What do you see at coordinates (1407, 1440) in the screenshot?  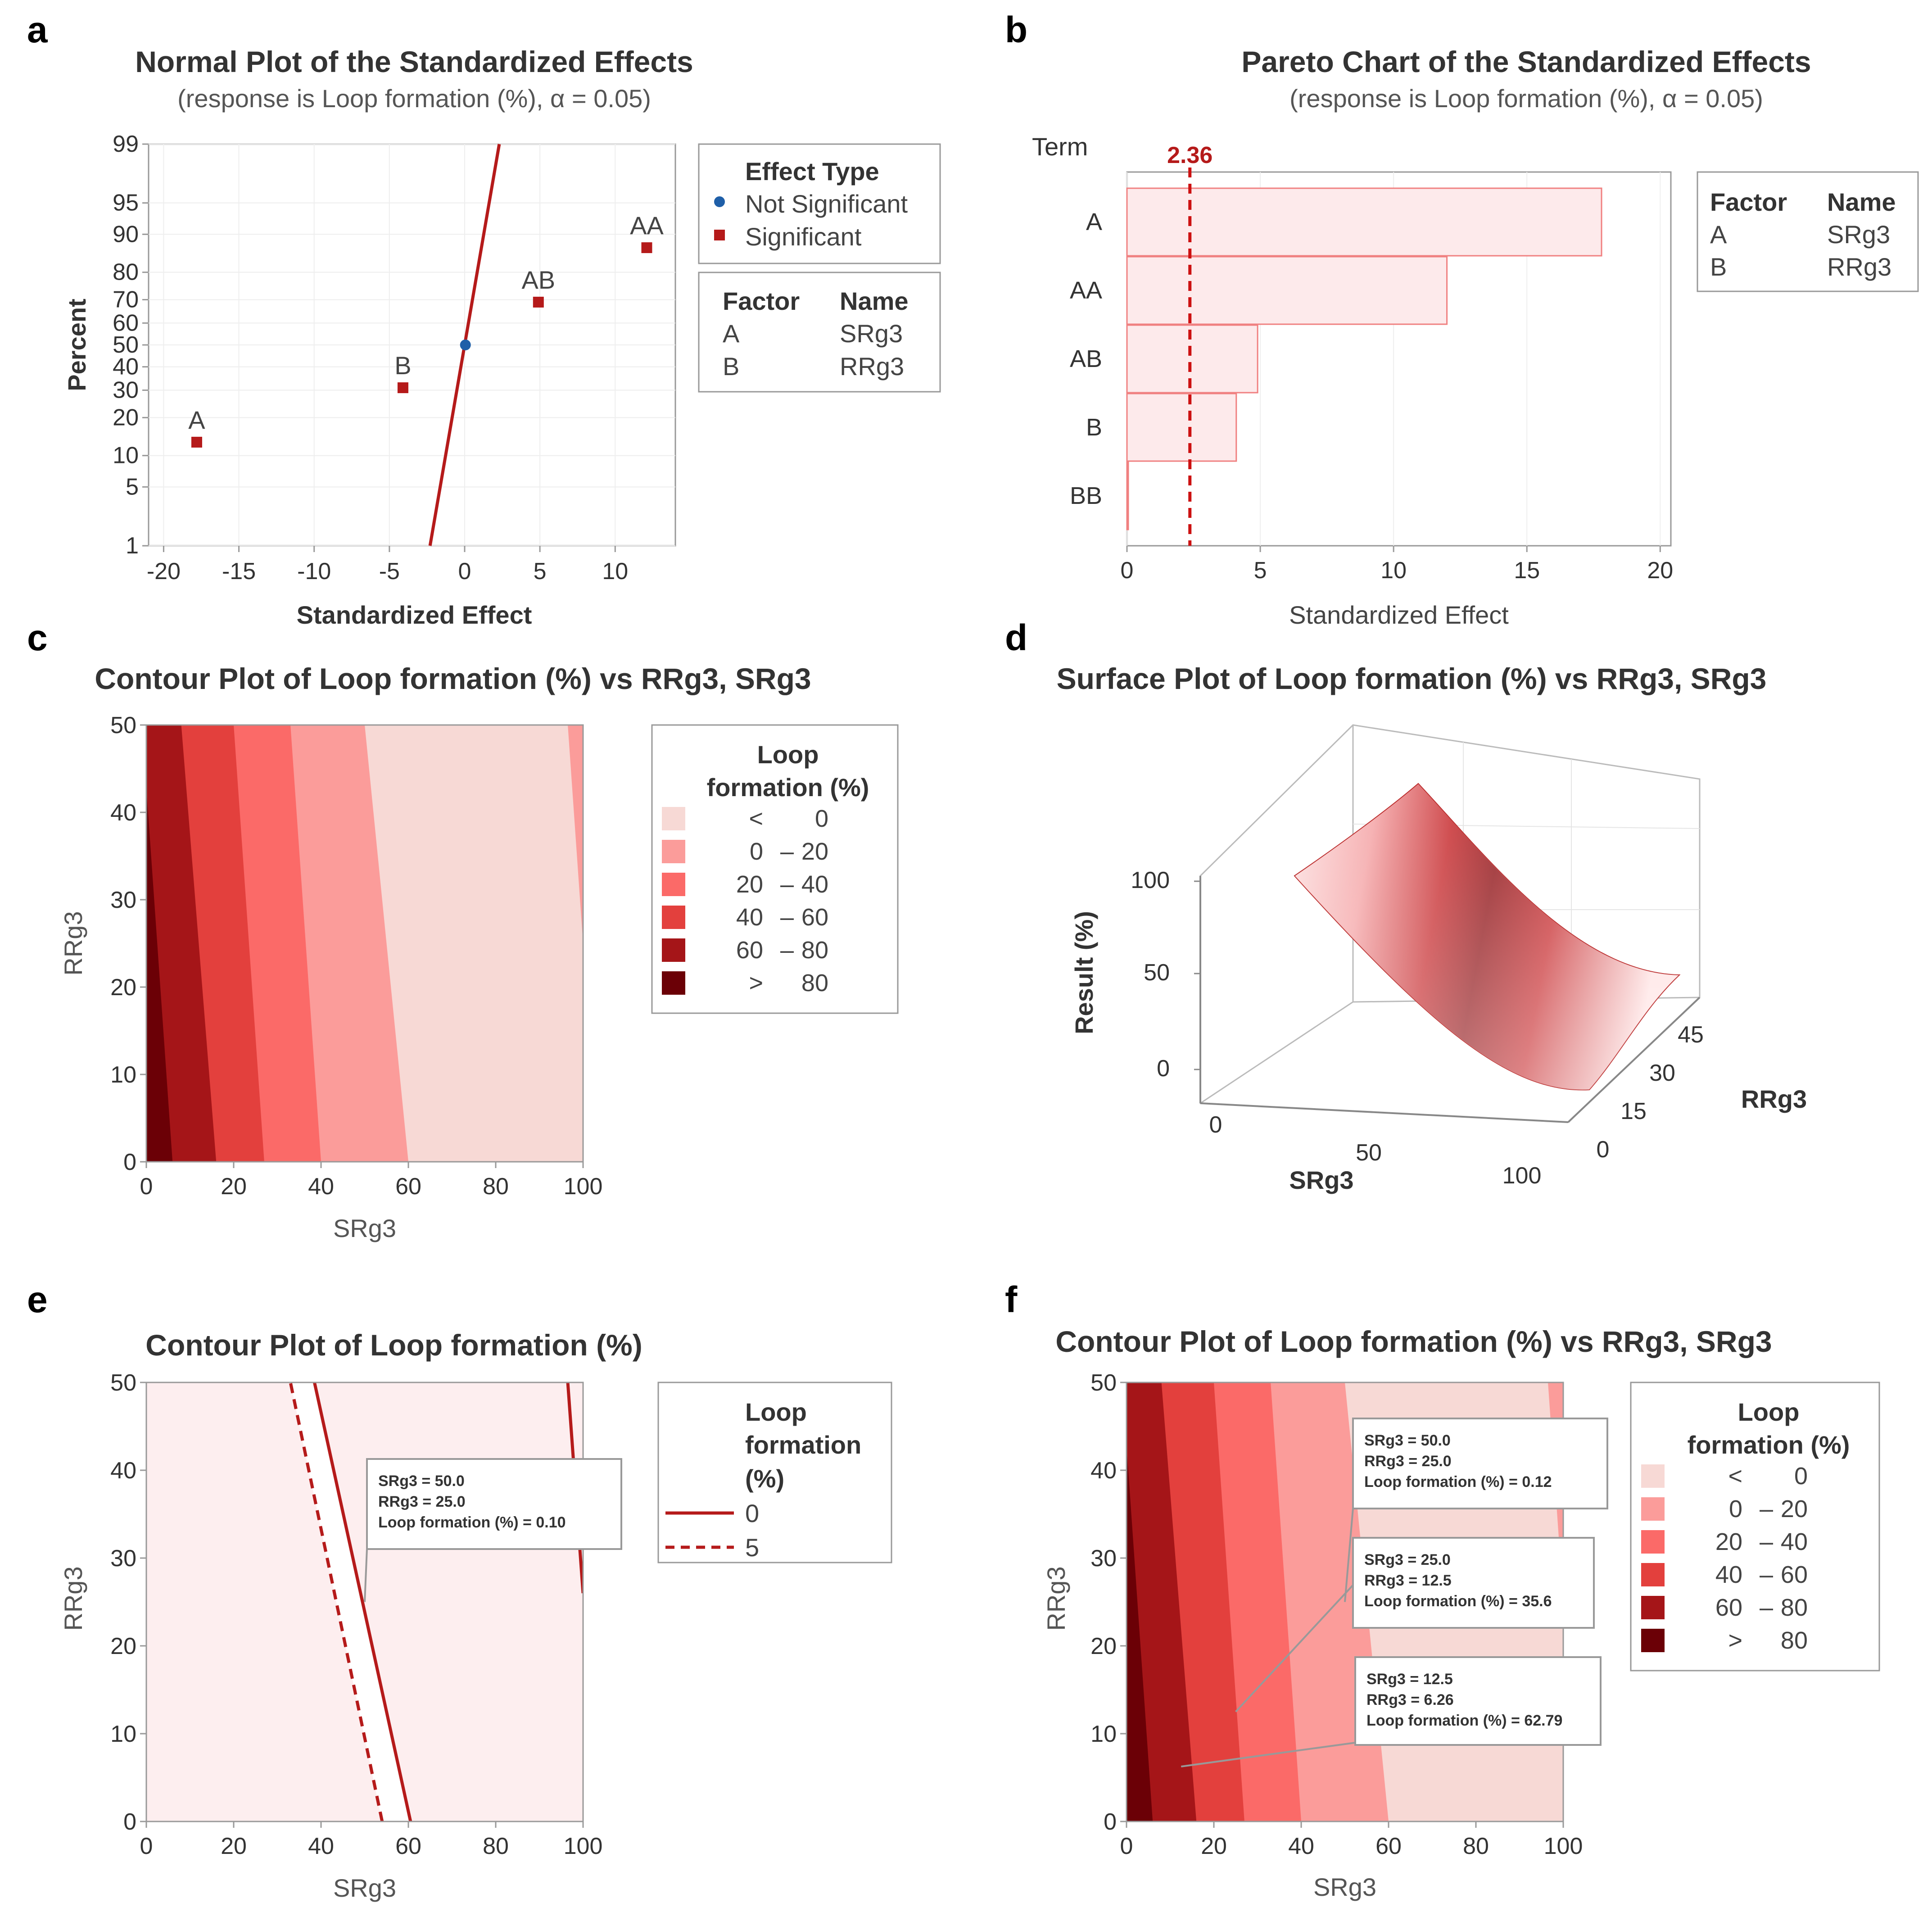 I see `tooltip-line: SRg3 = 50.0` at bounding box center [1407, 1440].